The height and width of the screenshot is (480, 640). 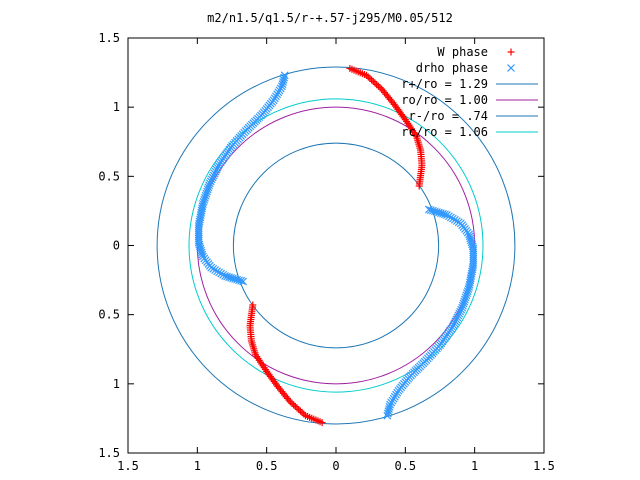 I want to click on legend-label: drho phase, so click(x=452, y=68).